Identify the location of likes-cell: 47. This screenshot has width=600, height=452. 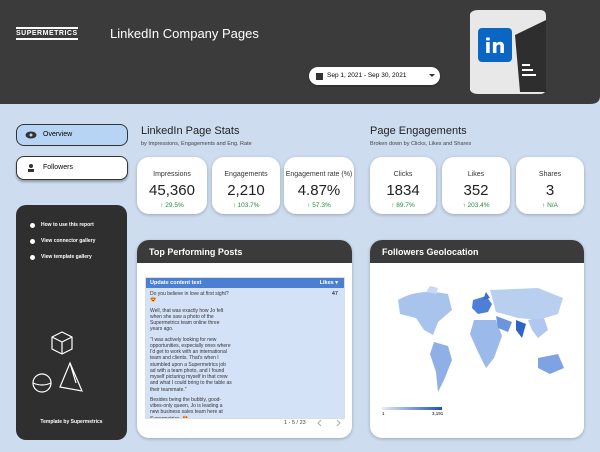
(334, 294).